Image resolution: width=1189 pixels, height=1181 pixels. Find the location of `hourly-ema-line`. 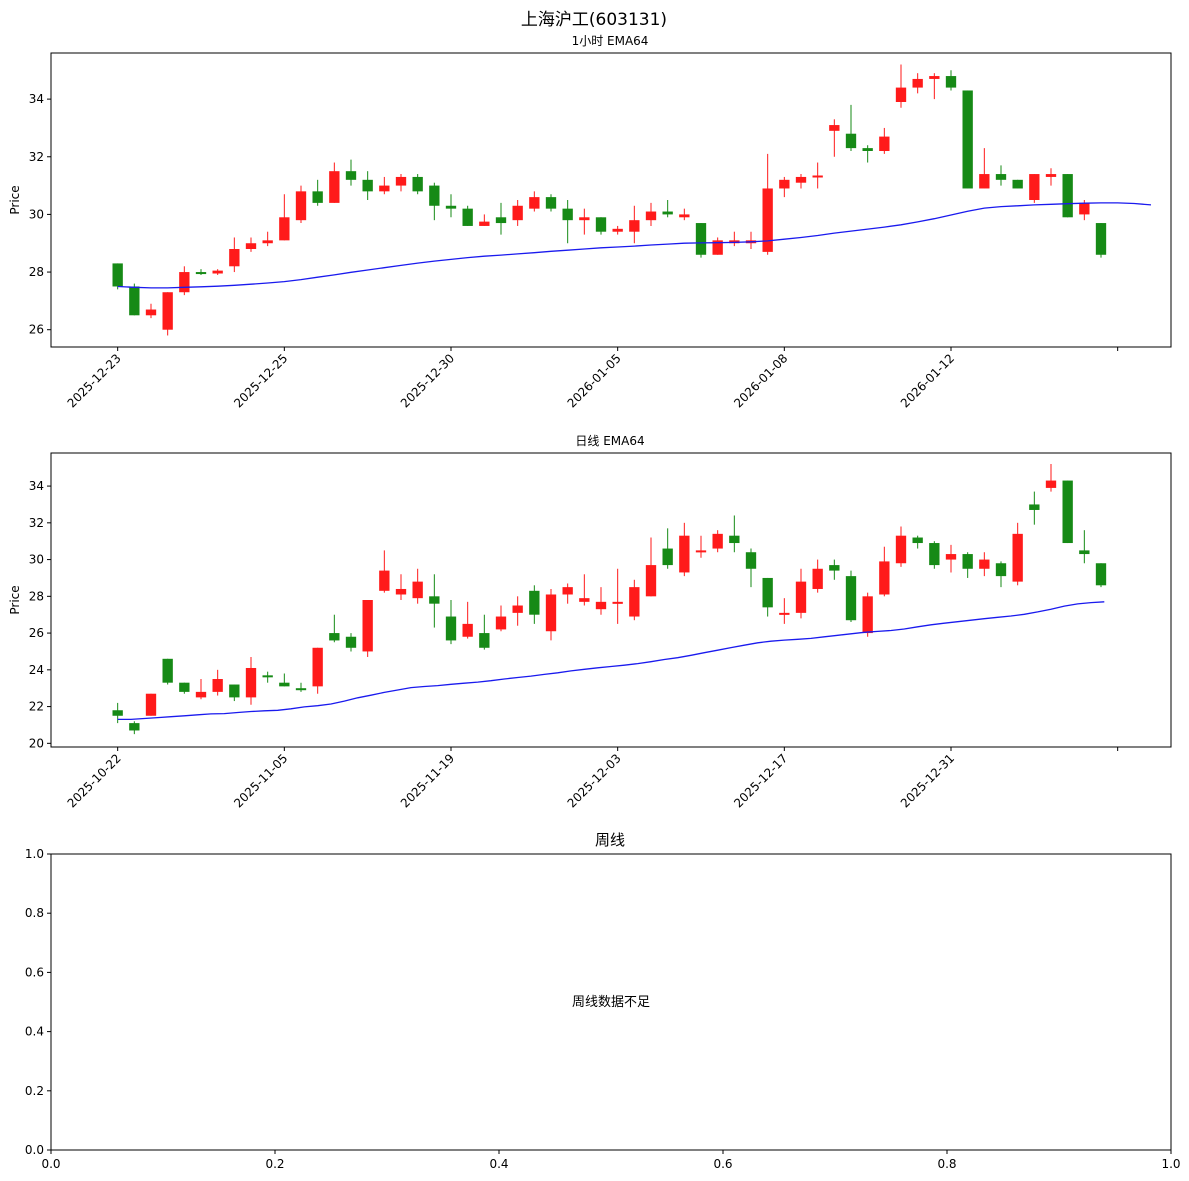

hourly-ema-line is located at coordinates (634, 245).